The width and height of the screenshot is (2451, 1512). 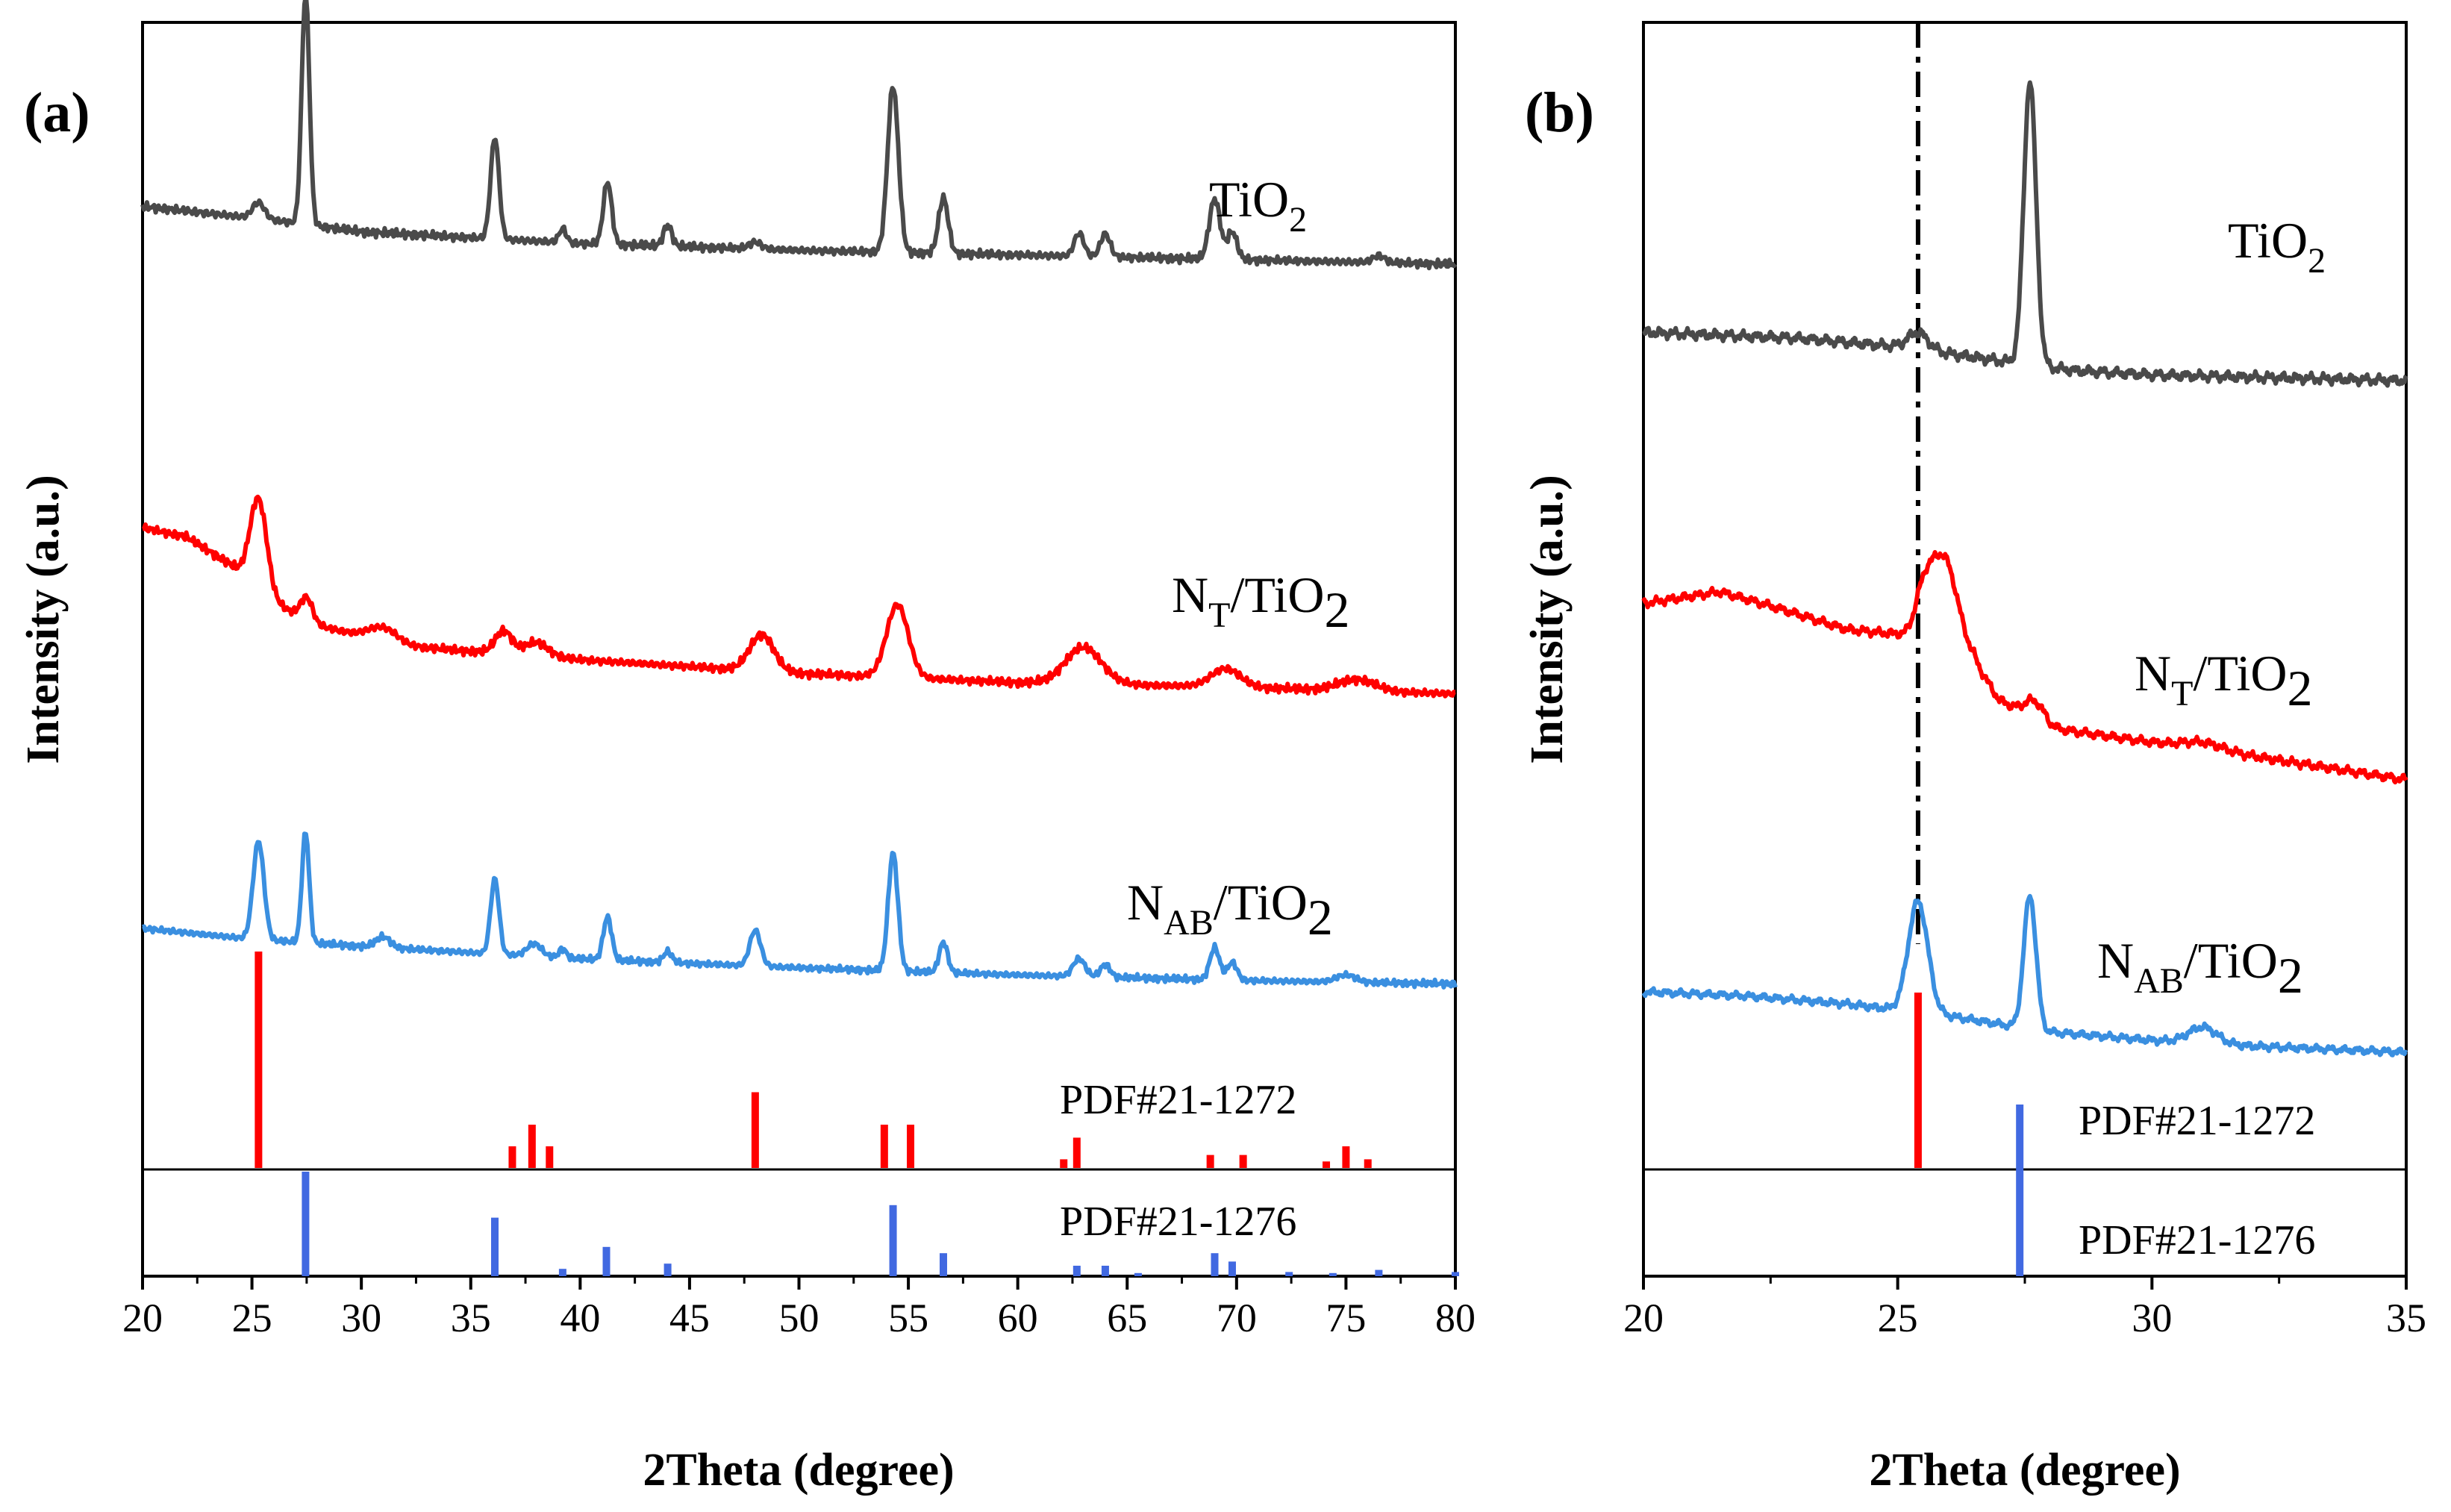 What do you see at coordinates (1559, 112) in the screenshot?
I see `panel-label: (b)` at bounding box center [1559, 112].